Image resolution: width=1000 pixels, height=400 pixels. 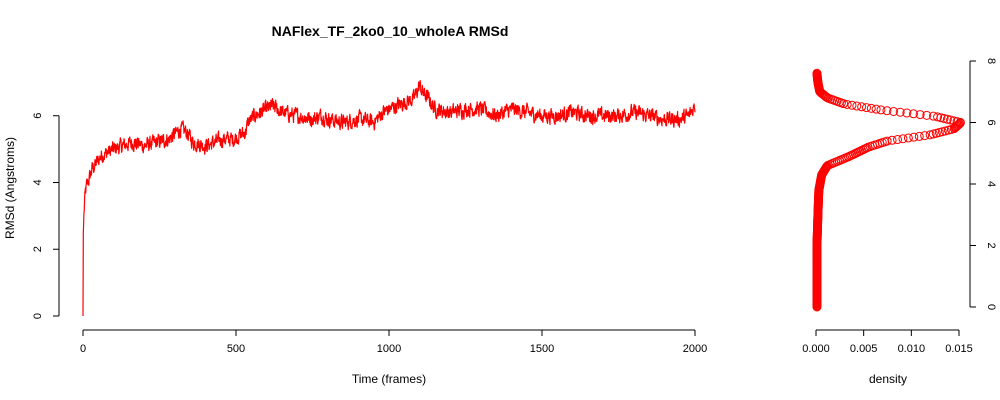 What do you see at coordinates (695, 349) in the screenshot?
I see `x-tick-label: 2000` at bounding box center [695, 349].